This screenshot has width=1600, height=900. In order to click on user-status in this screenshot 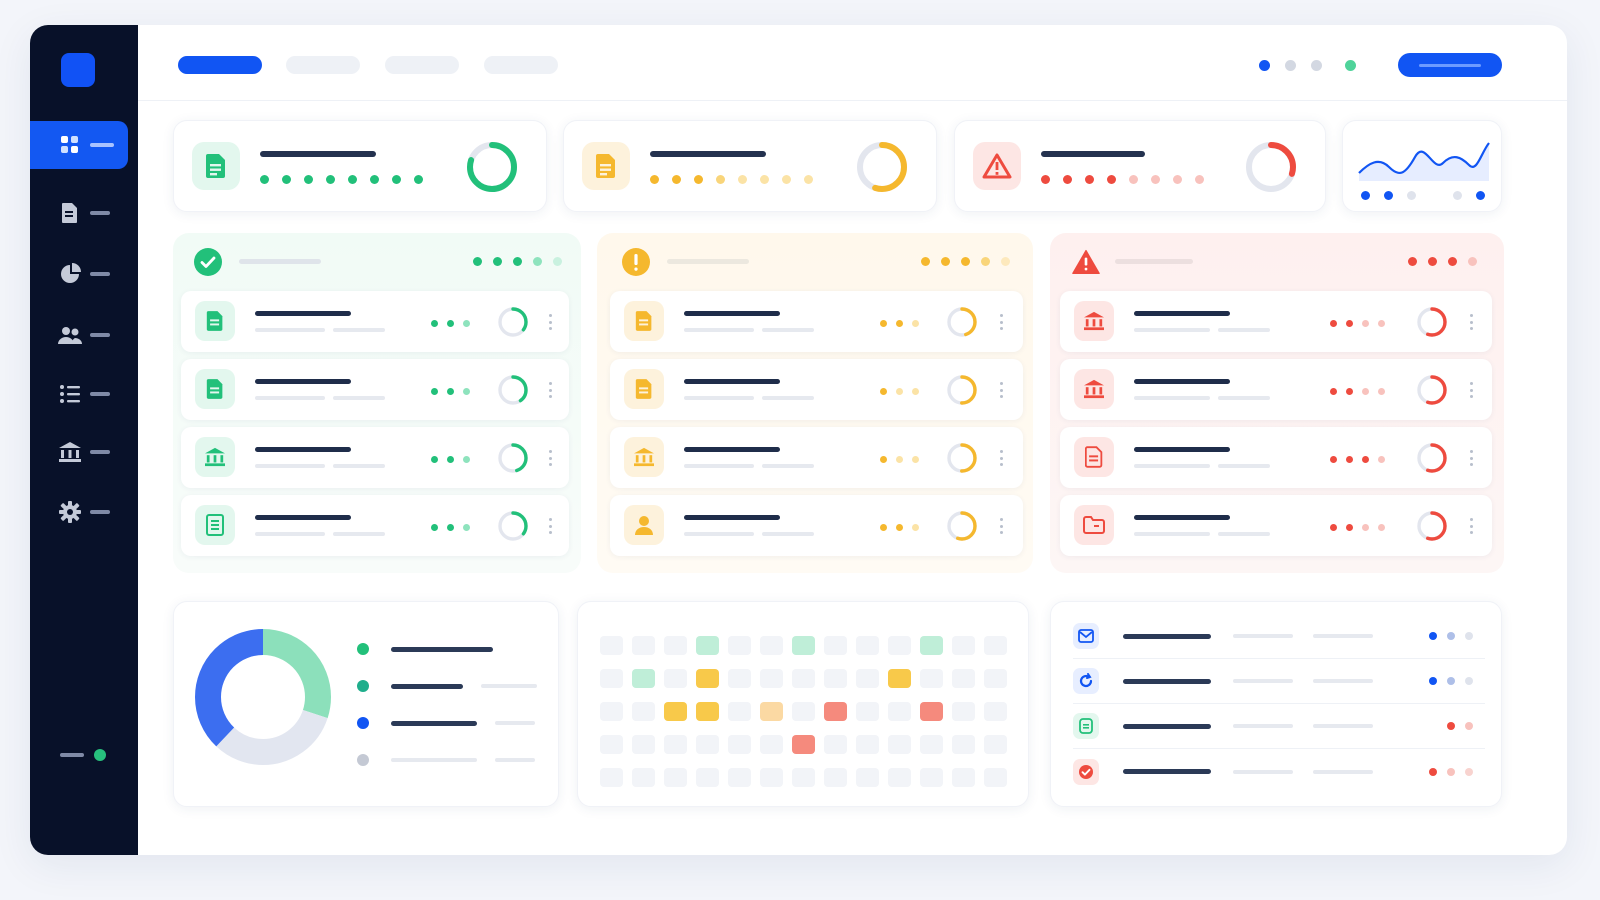, I will do `click(83, 755)`.